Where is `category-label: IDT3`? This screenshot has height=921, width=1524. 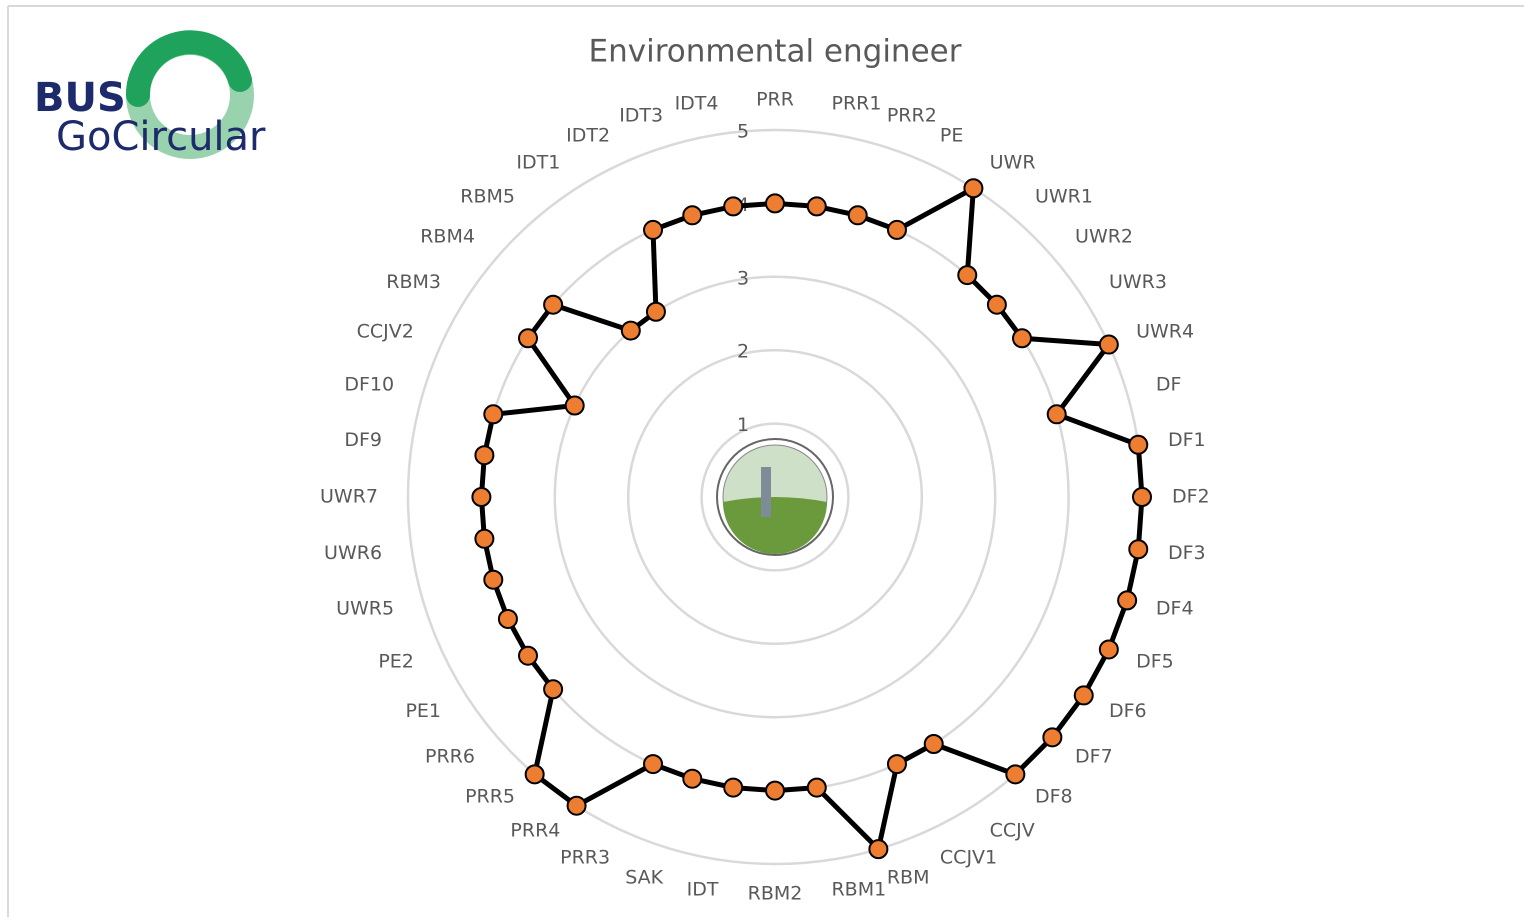
category-label: IDT3 is located at coordinates (641, 116).